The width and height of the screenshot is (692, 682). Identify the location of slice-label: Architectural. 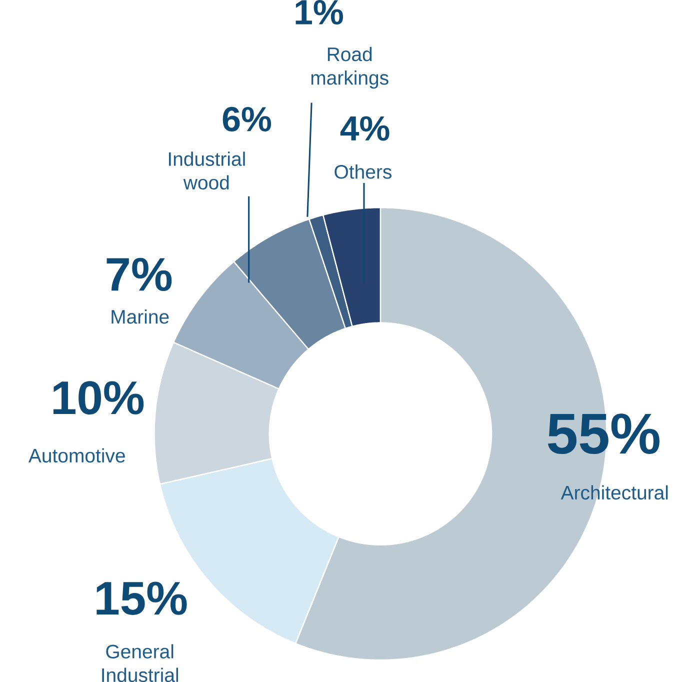
(614, 492).